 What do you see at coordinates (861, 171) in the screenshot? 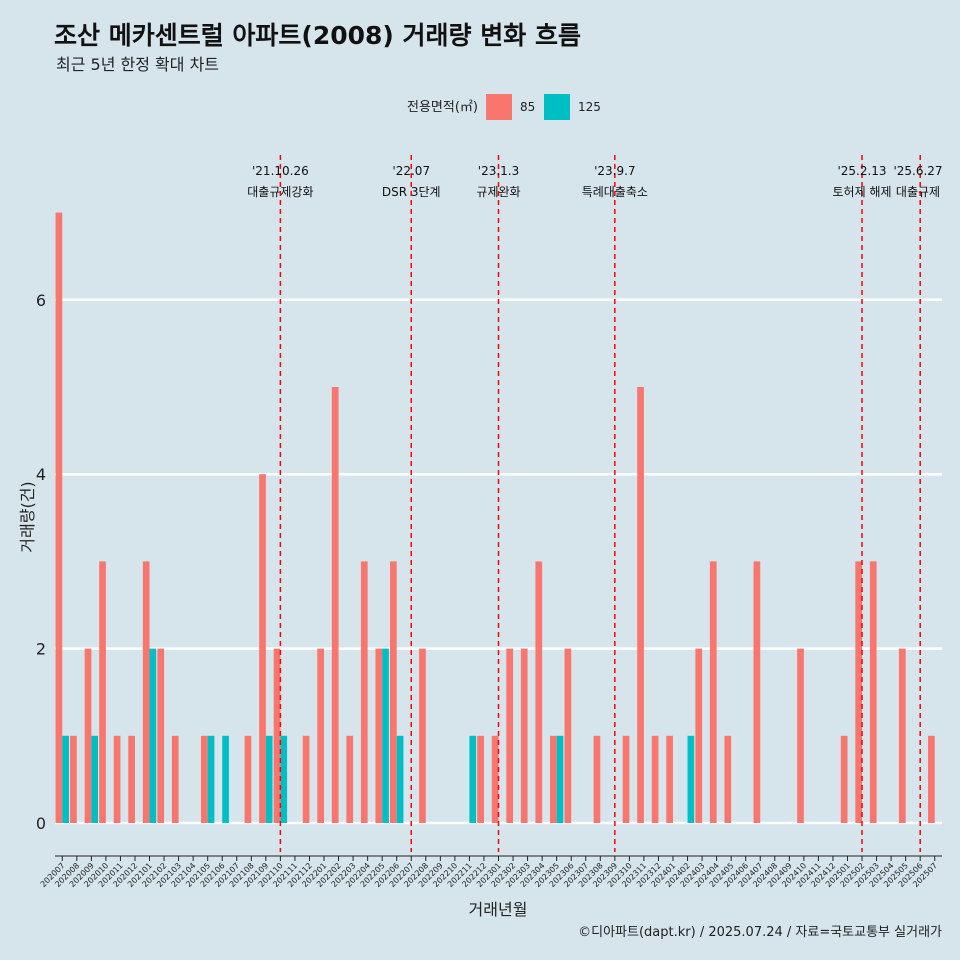
I see `event-date-label: '25.2.13` at bounding box center [861, 171].